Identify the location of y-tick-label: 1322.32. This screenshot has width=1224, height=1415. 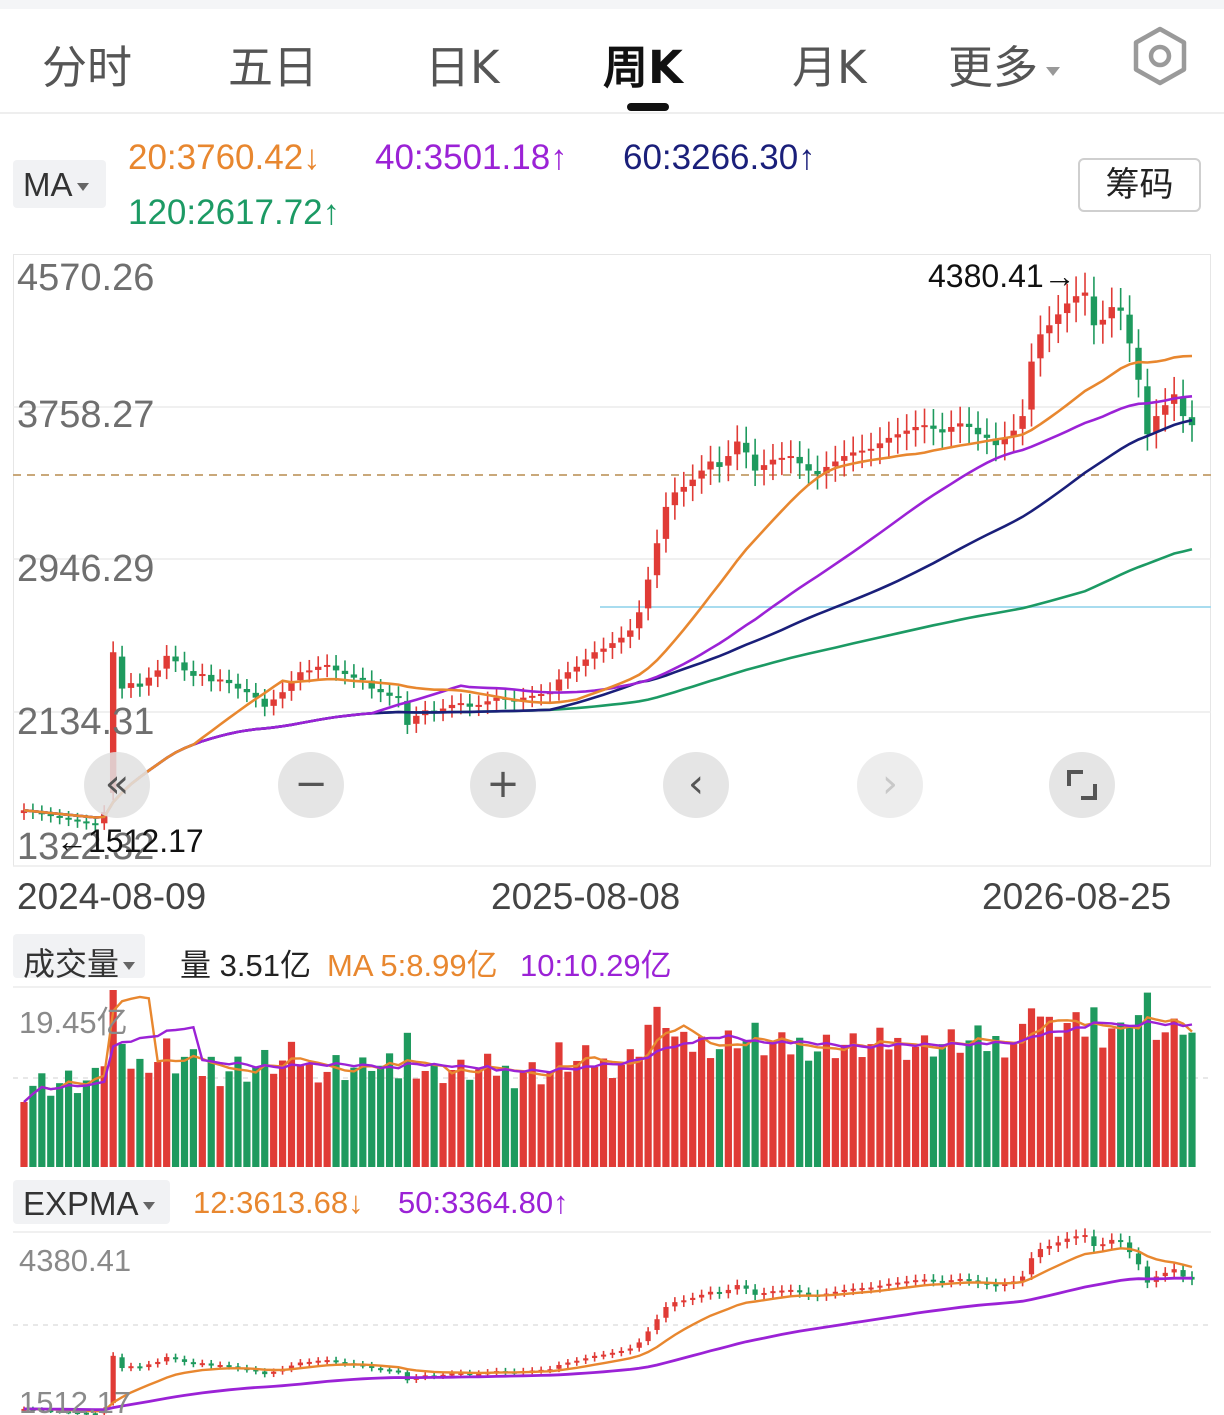
(86, 847).